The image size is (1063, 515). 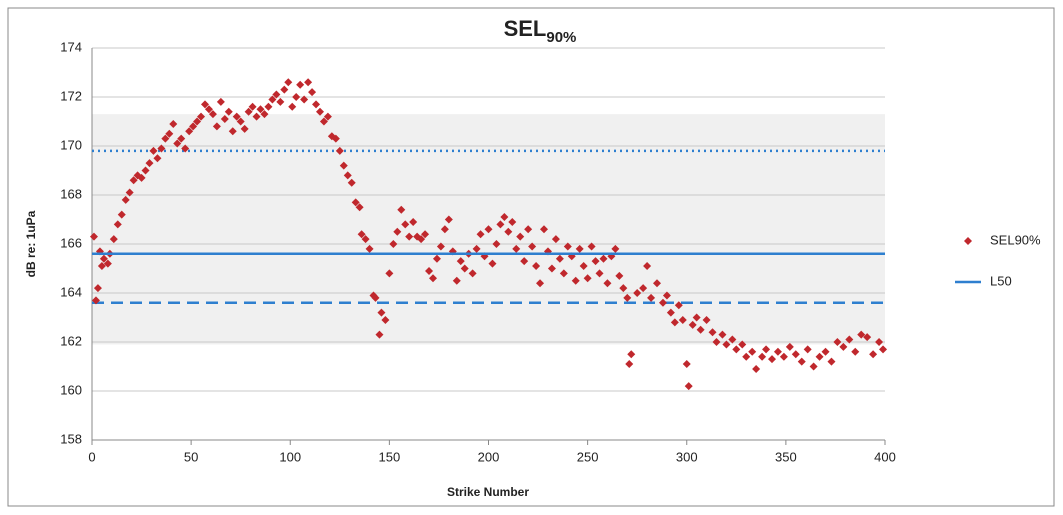 I want to click on legend-marker, so click(x=968, y=241).